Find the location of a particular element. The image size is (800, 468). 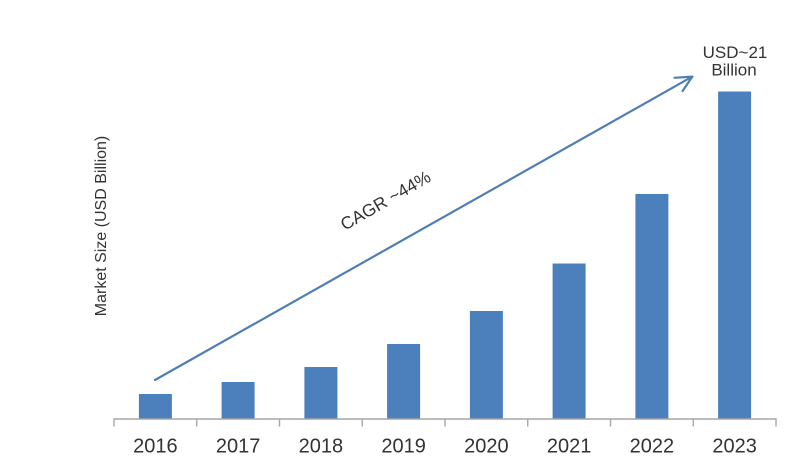

svg-text: Market Size (USD Billion) is located at coordinates (101, 226).